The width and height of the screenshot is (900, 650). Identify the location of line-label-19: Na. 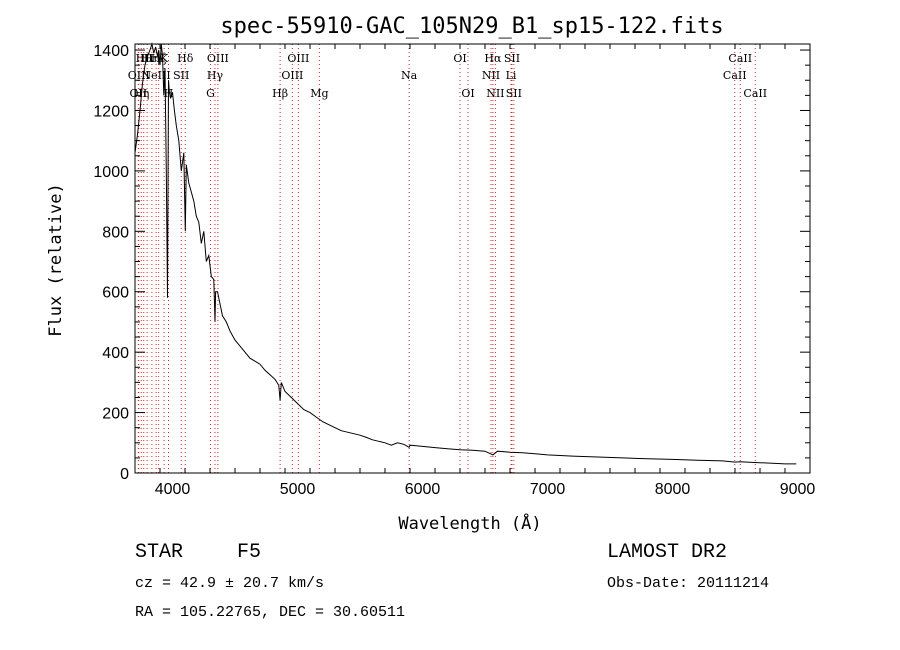
(409, 75).